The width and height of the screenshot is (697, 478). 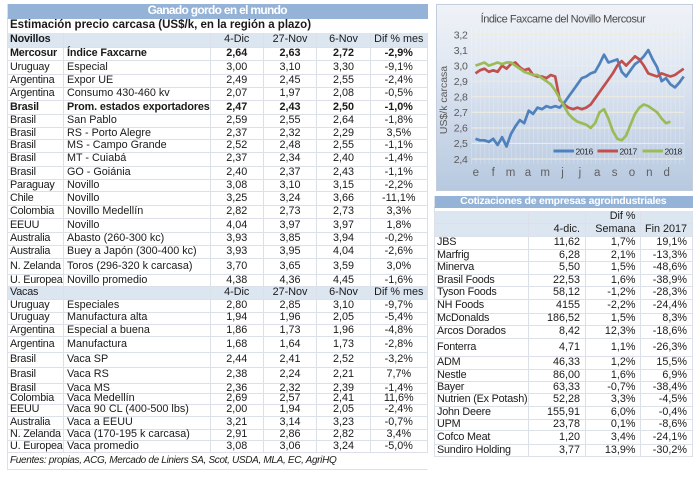 What do you see at coordinates (564, 19) in the screenshot?
I see `svg-text:Índice Faxcarne del Novillo Me: Índice Faxcarne del Novillo Mercosur` at bounding box center [564, 19].